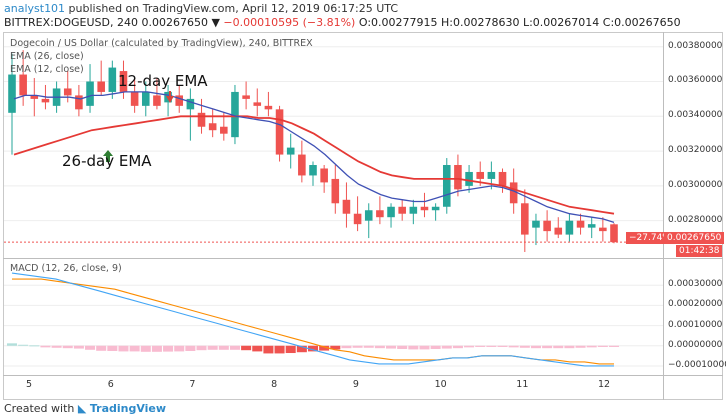  Describe the element at coordinates (650, 238) in the screenshot. I see `percent-change-badge: −27.74%` at that location.